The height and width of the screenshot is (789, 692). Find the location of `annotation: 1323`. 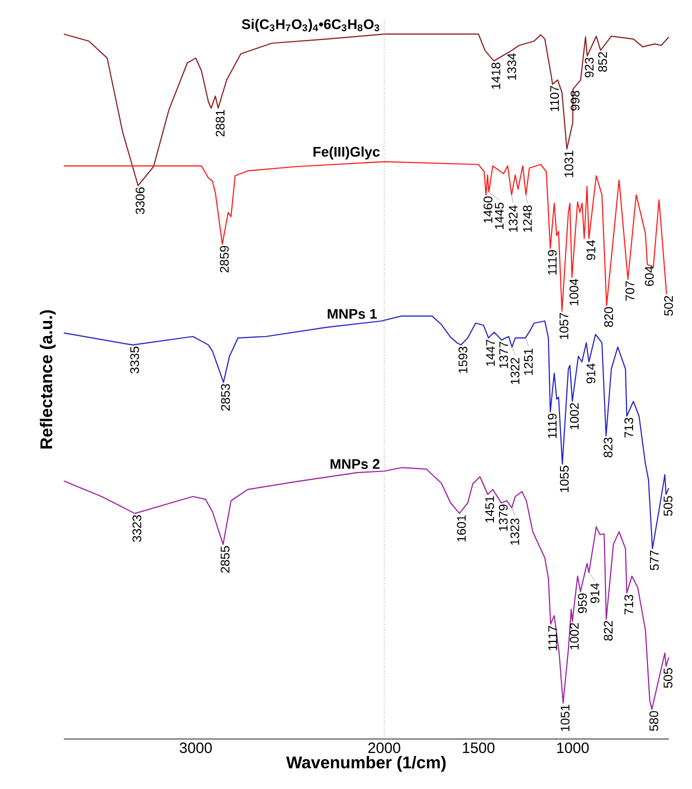

annotation: 1323 is located at coordinates (515, 531).